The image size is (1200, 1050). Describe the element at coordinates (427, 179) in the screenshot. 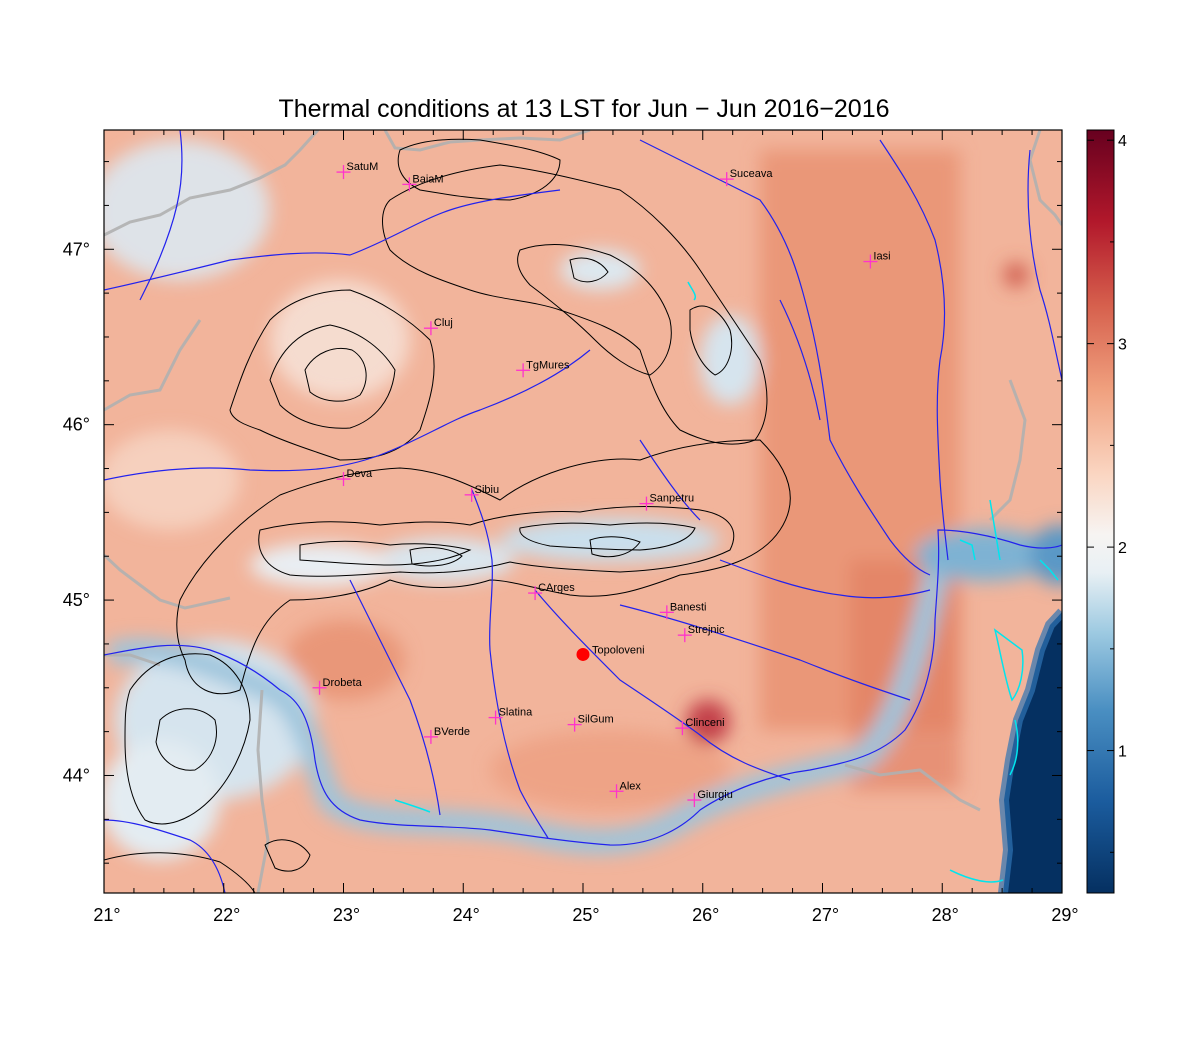

I see `city-label: BaiaM` at that location.